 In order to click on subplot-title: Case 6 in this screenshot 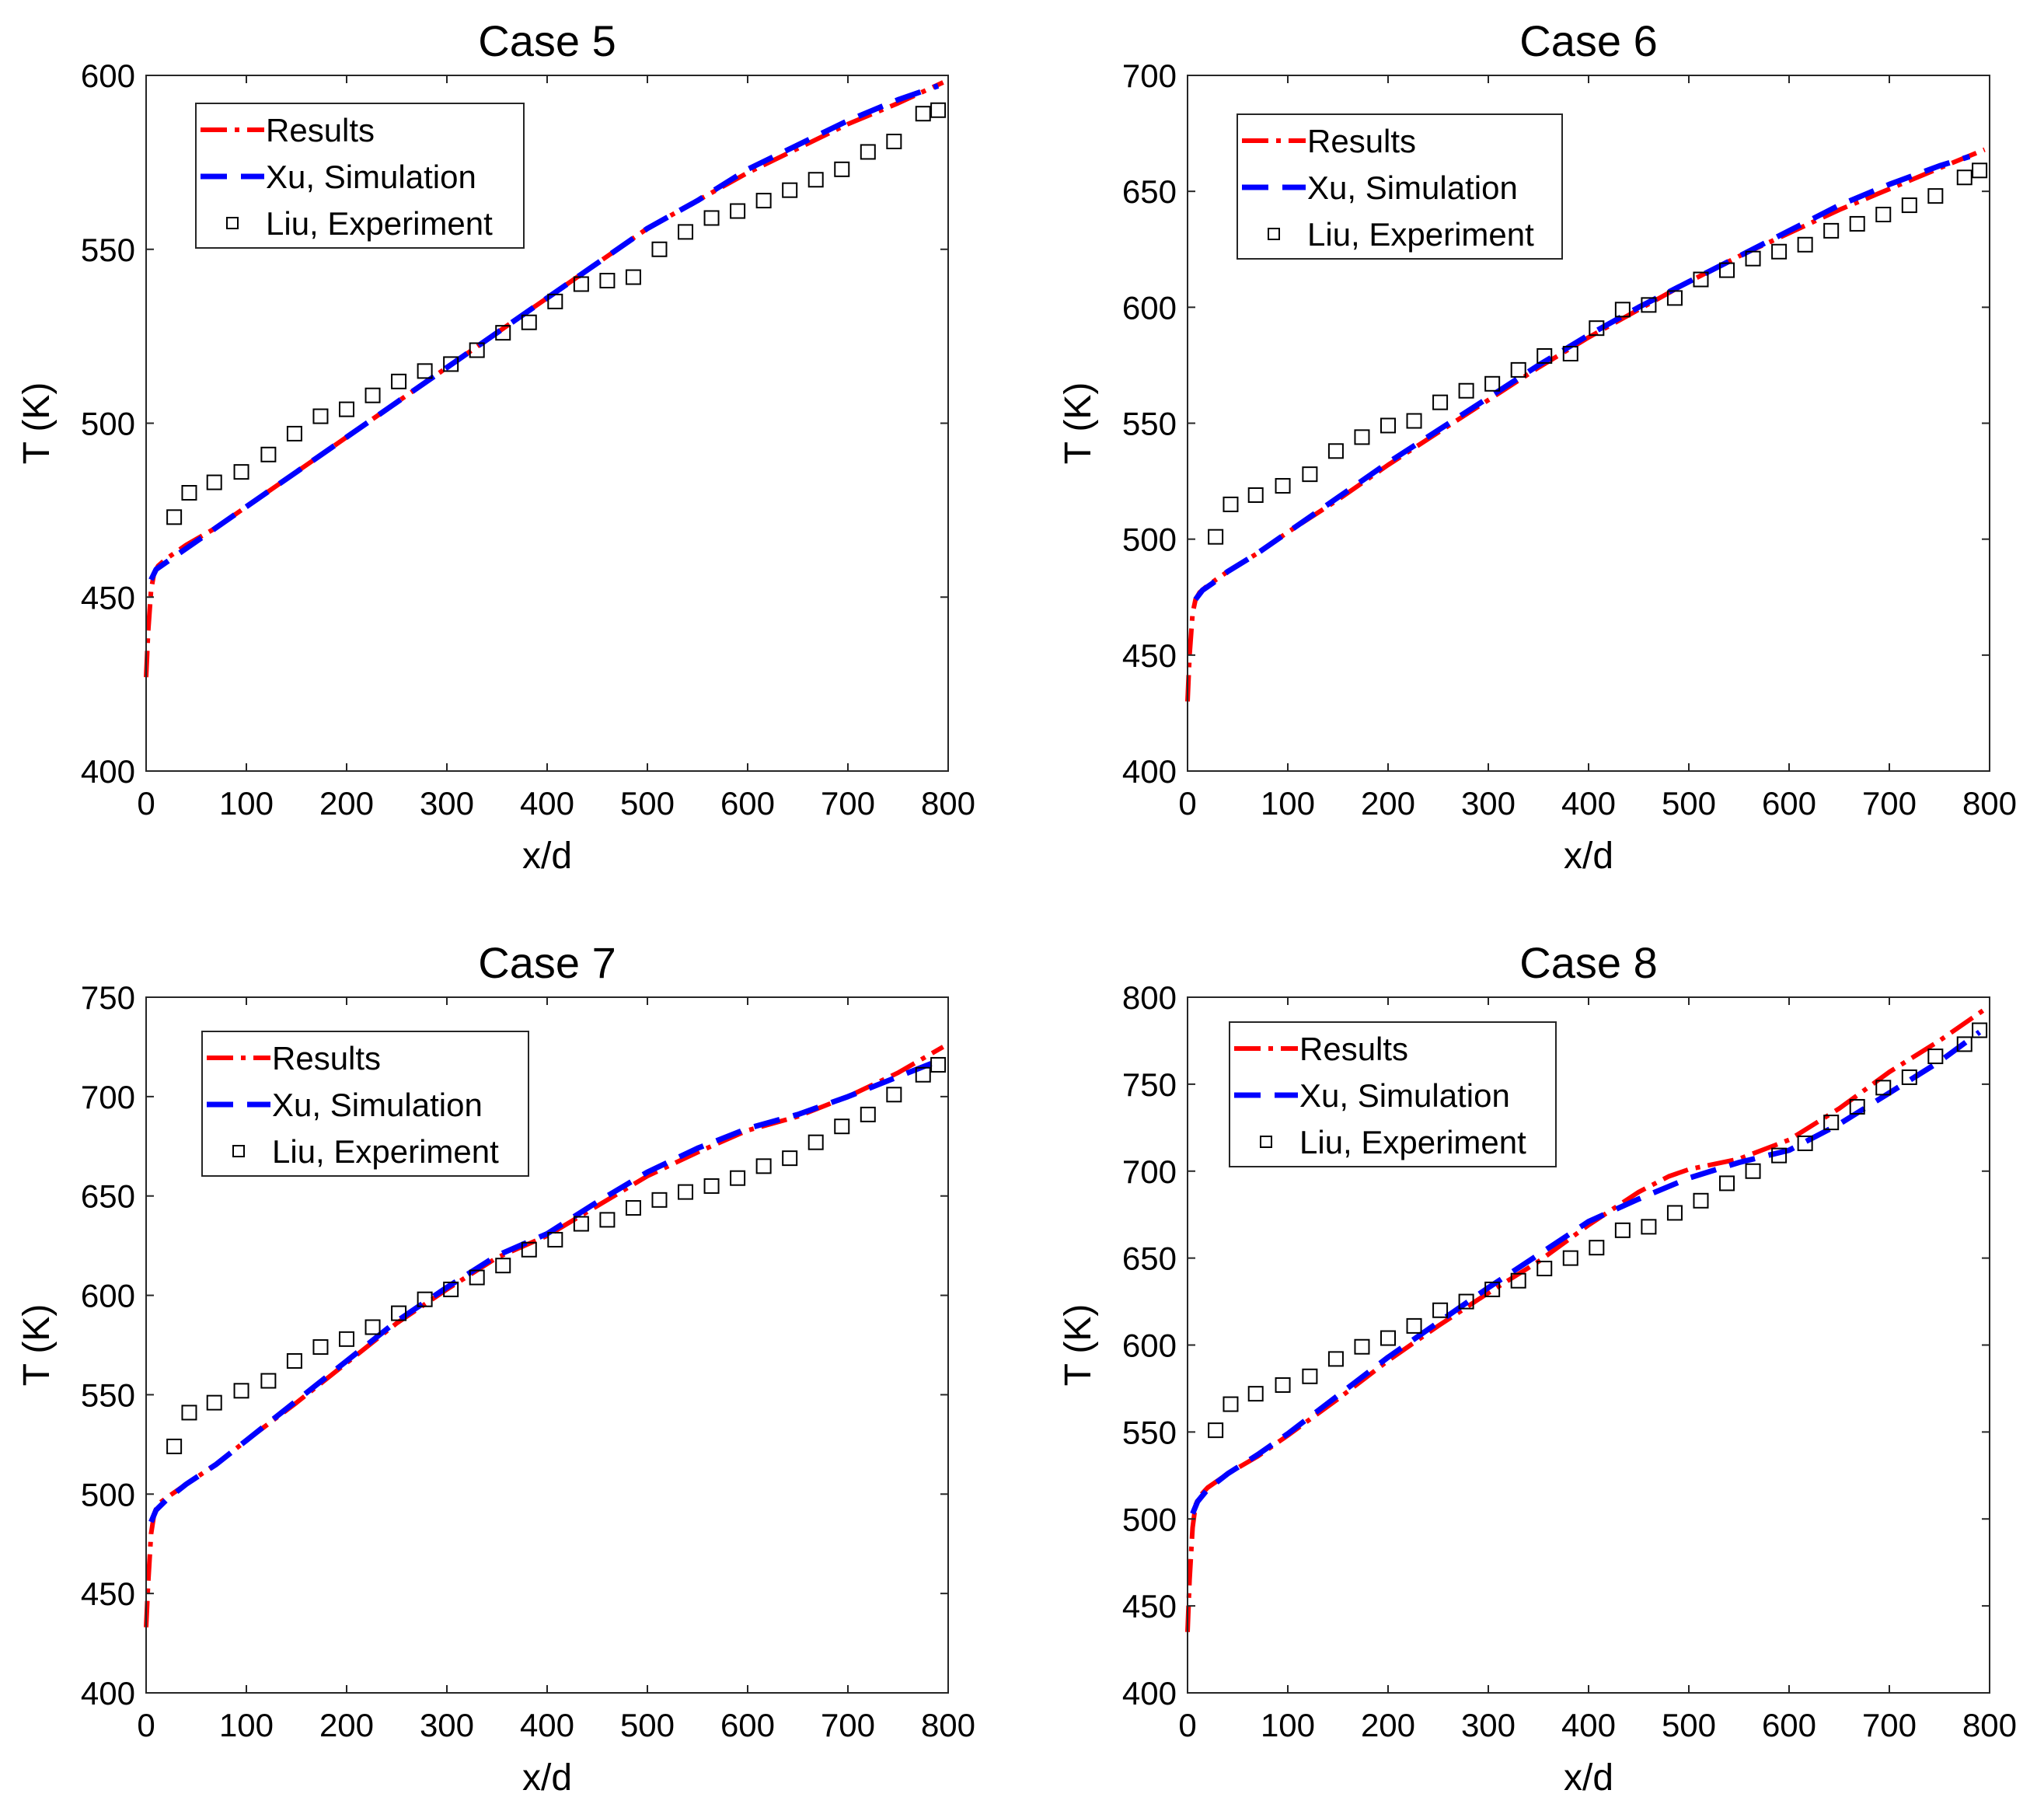, I will do `click(1588, 40)`.